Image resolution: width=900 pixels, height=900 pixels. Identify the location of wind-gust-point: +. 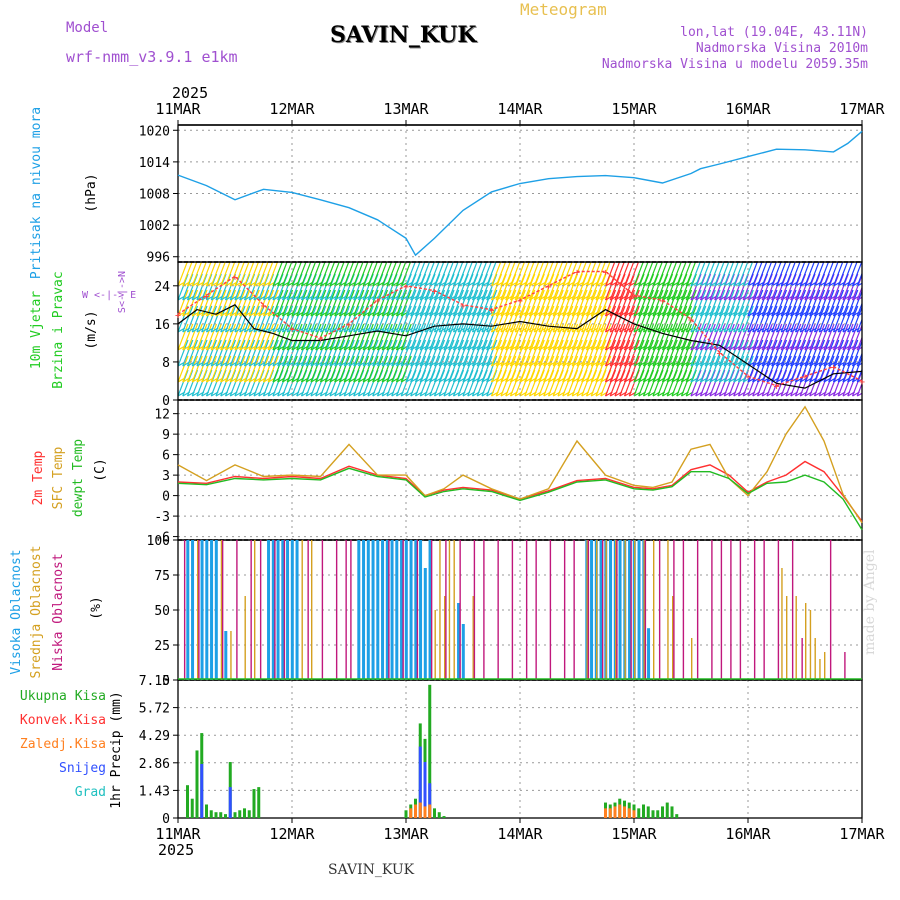
(235, 277).